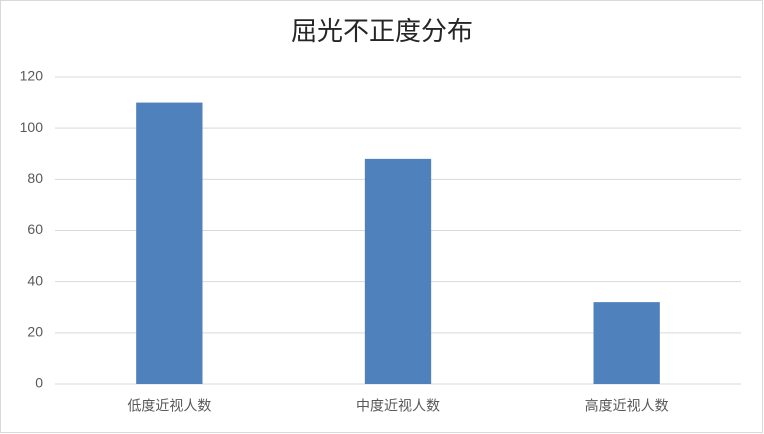 The height and width of the screenshot is (434, 764). What do you see at coordinates (398, 406) in the screenshot?
I see `x-tick-label: 中度近视人数` at bounding box center [398, 406].